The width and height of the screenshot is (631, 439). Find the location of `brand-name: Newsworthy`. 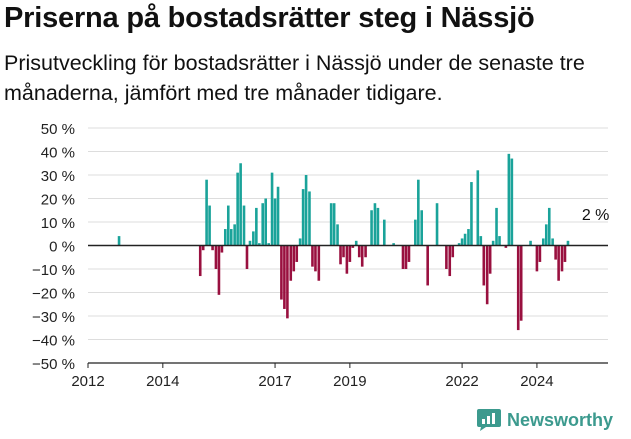

brand-name: Newsworthy is located at coordinates (560, 419).